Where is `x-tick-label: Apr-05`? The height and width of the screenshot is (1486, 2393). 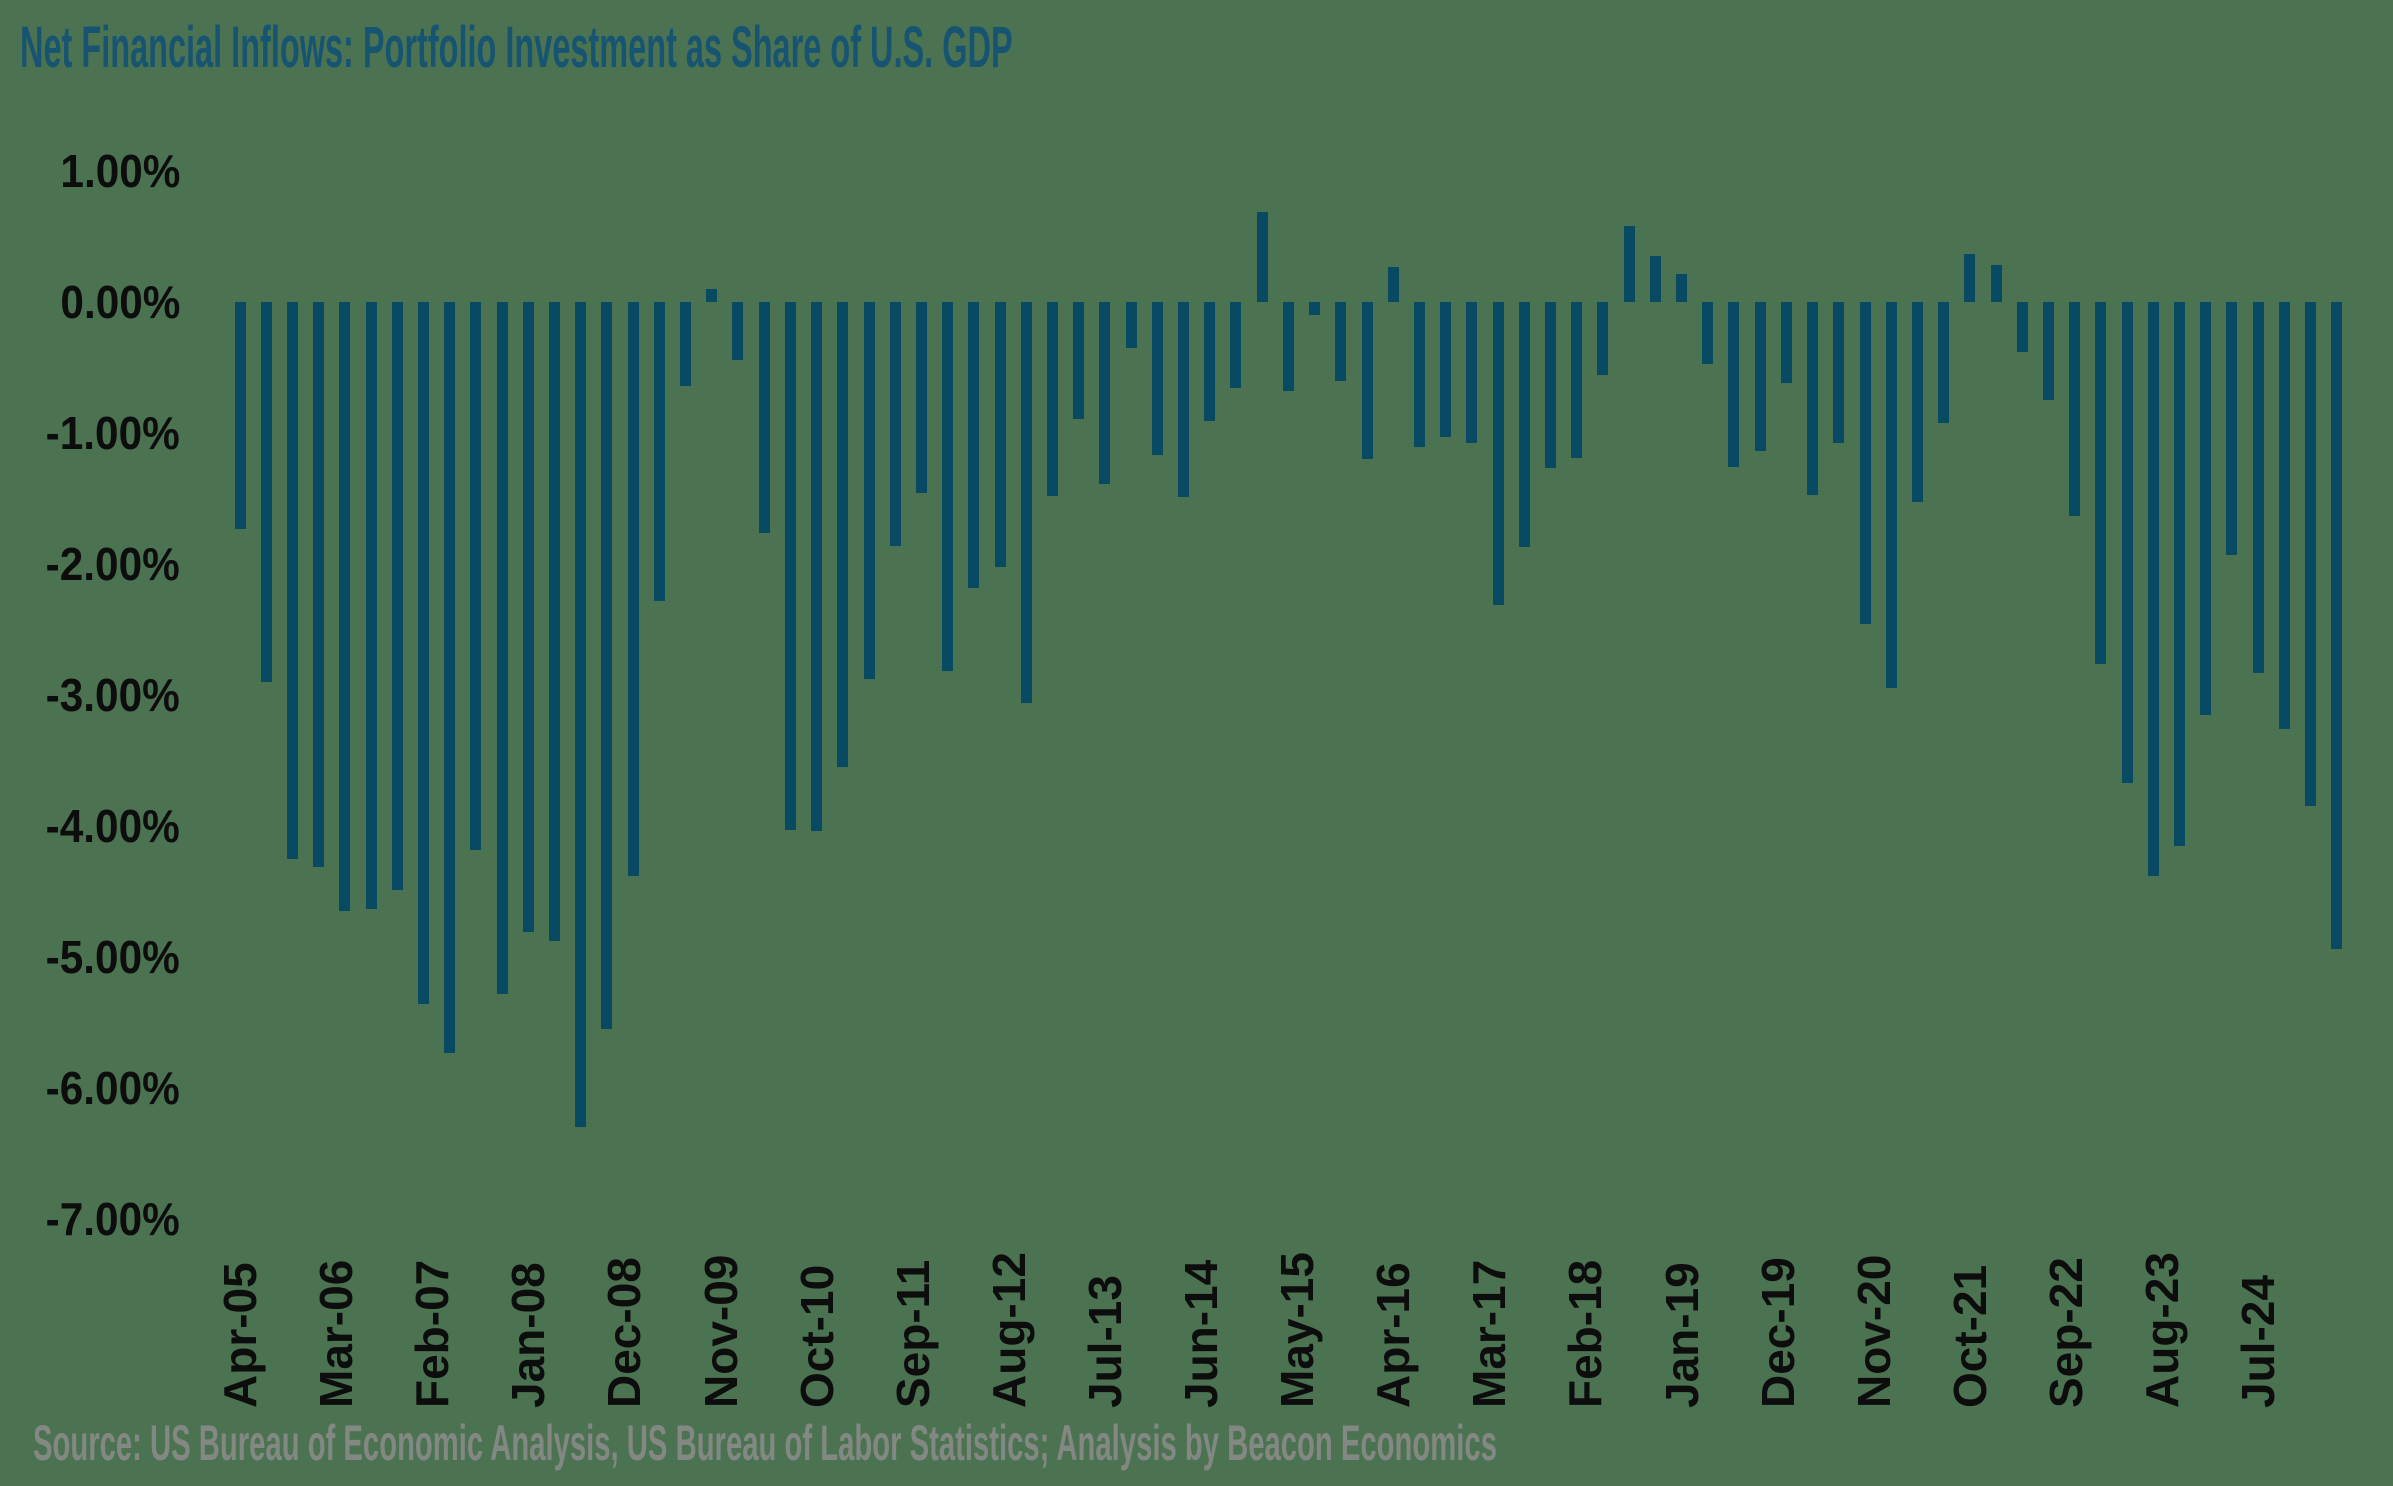 x-tick-label: Apr-05 is located at coordinates (240, 1335).